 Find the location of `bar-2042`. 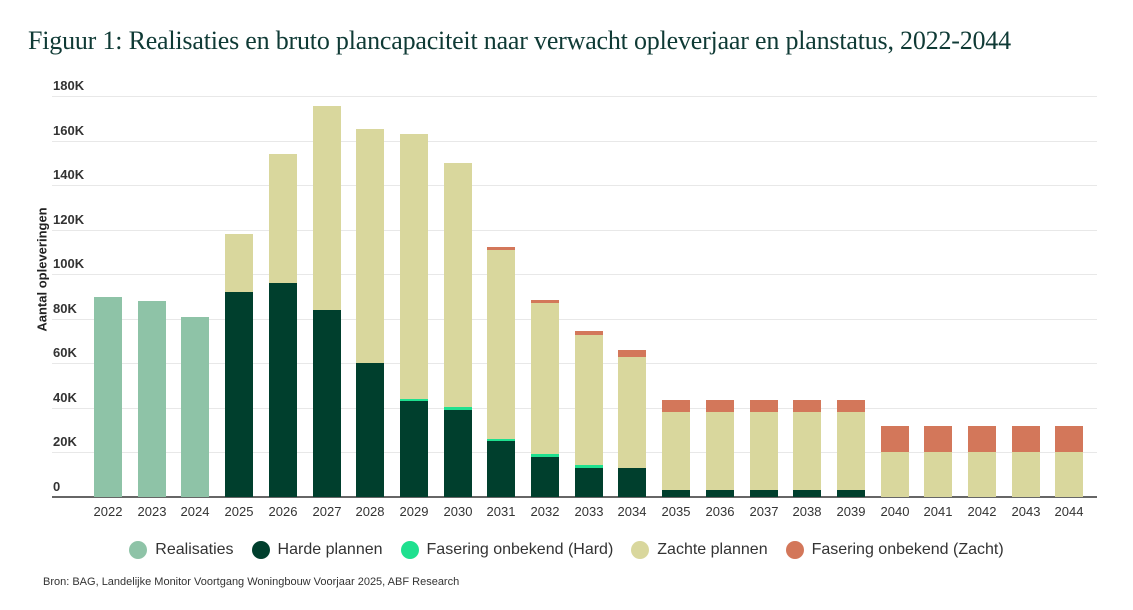

bar-2042 is located at coordinates (982, 248).